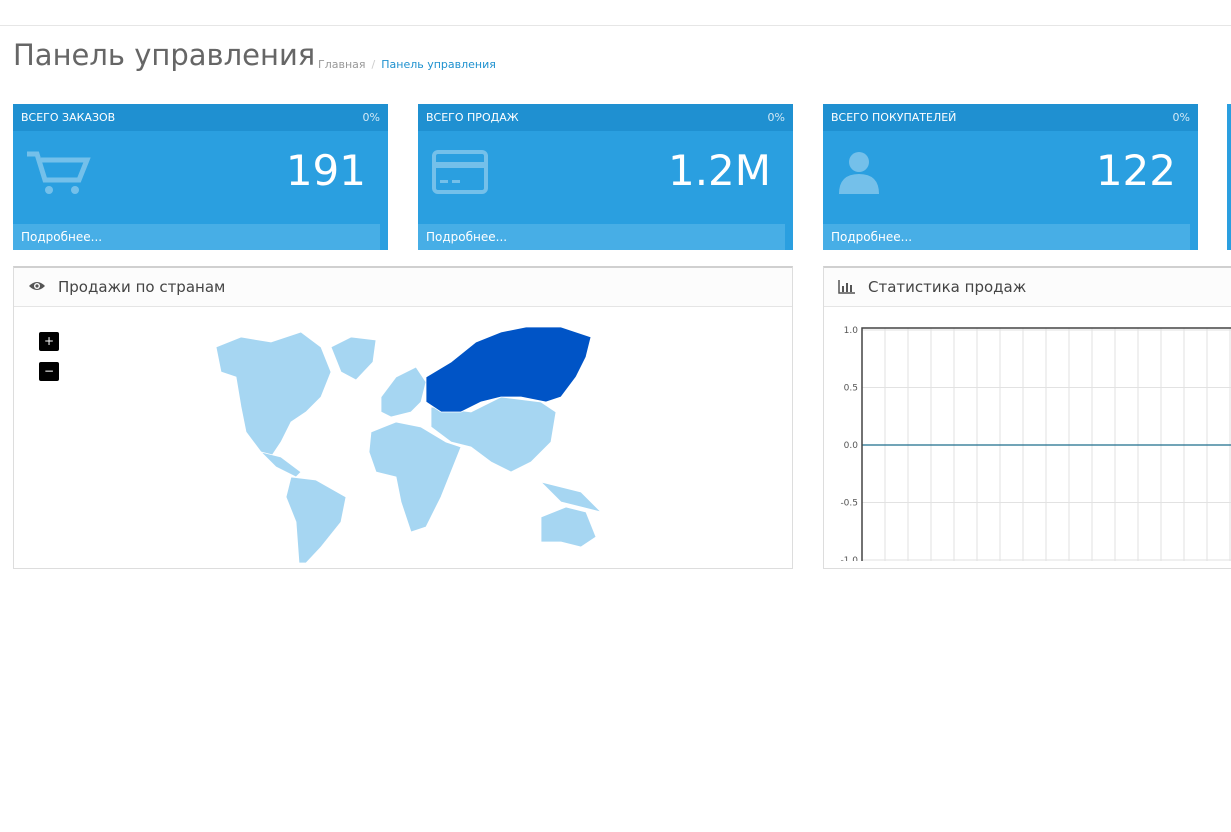 The height and width of the screenshot is (832, 1231). I want to click on y-tick-label: 1.0, so click(851, 331).